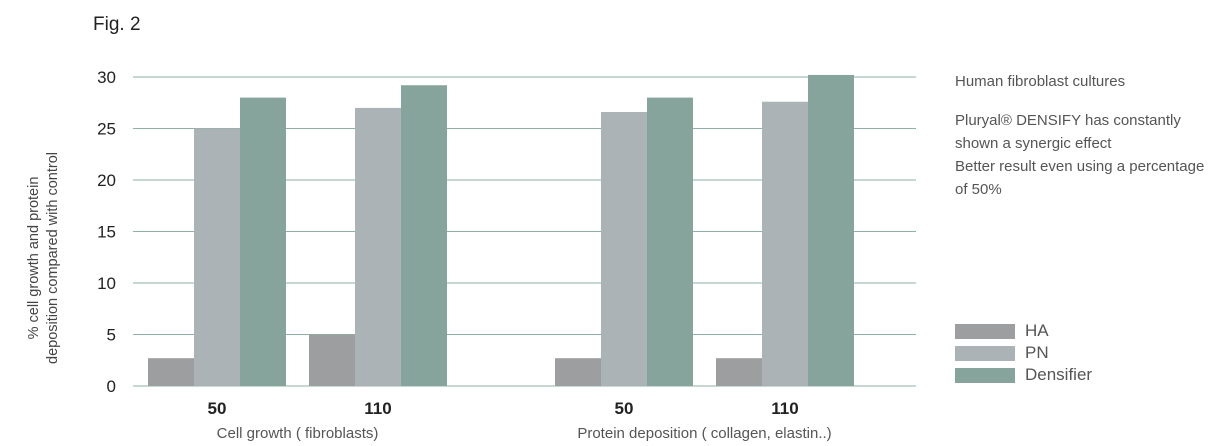 This screenshot has width=1217, height=446. Describe the element at coordinates (1023, 331) in the screenshot. I see `legend-item-ha: HA` at that location.